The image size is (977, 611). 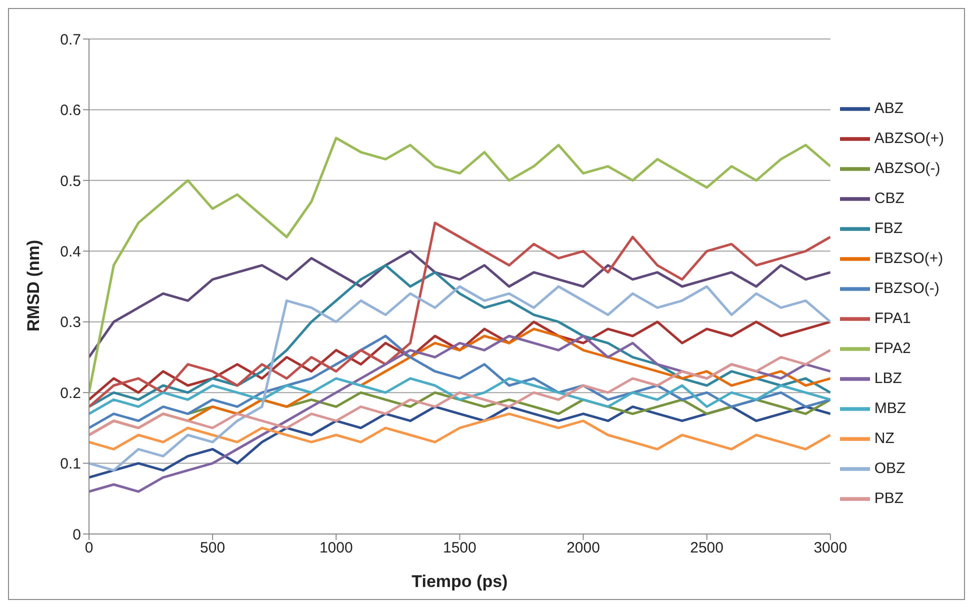 I want to click on legend-label: MBZ, so click(x=890, y=408).